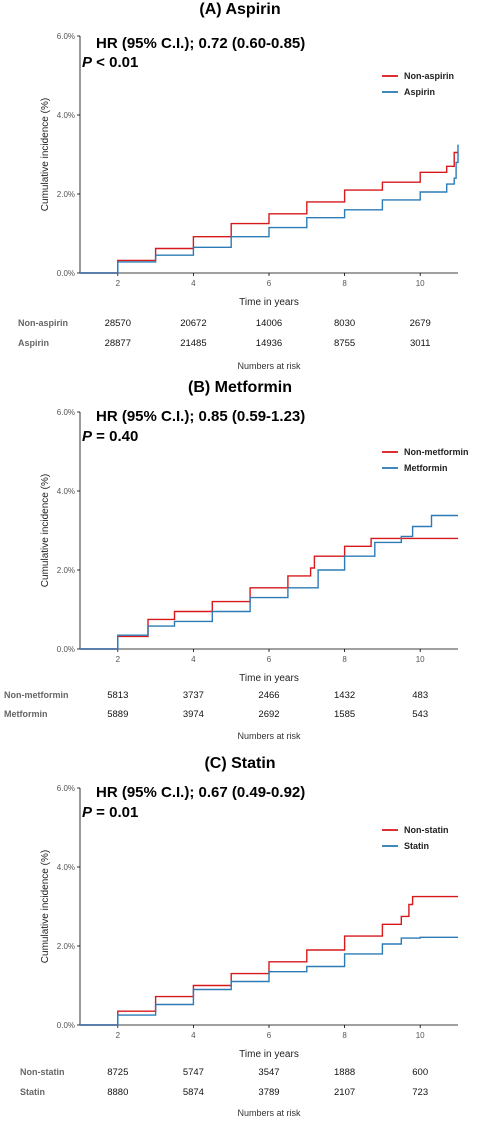 The image size is (480, 1124). What do you see at coordinates (200, 792) in the screenshot?
I see `hazard-ratio-text: HR (95% C.I.); 0.67 (0.49-0.92)` at bounding box center [200, 792].